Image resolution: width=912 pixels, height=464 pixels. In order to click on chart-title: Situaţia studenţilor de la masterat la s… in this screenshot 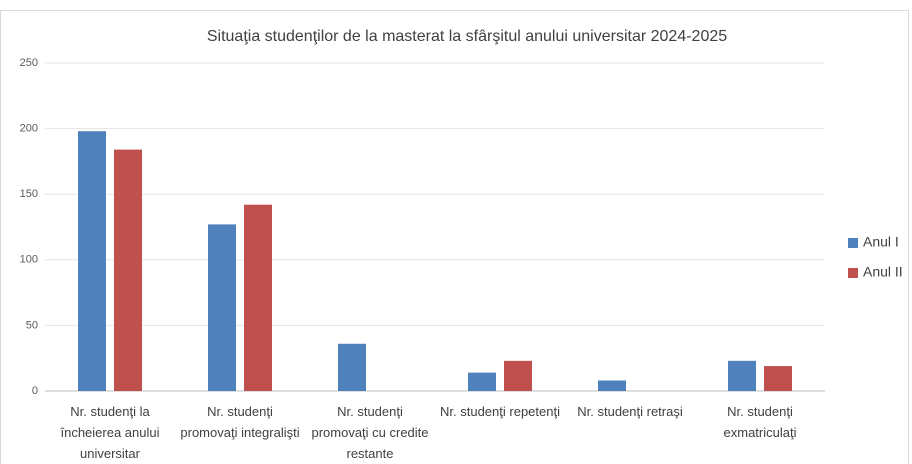, I will do `click(467, 36)`.